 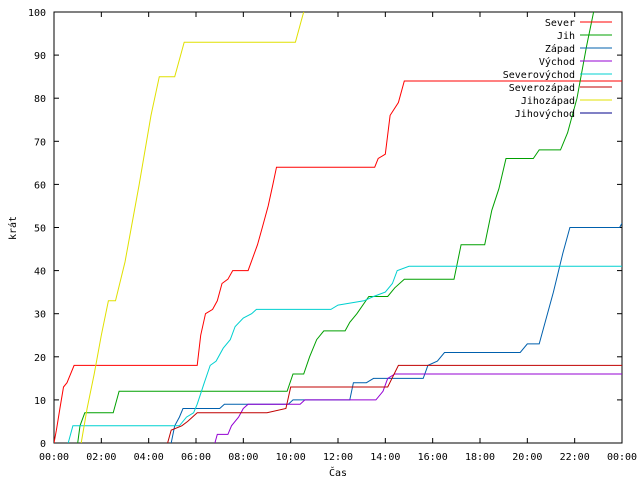 I want to click on x-axis-label: Čas, so click(x=338, y=472).